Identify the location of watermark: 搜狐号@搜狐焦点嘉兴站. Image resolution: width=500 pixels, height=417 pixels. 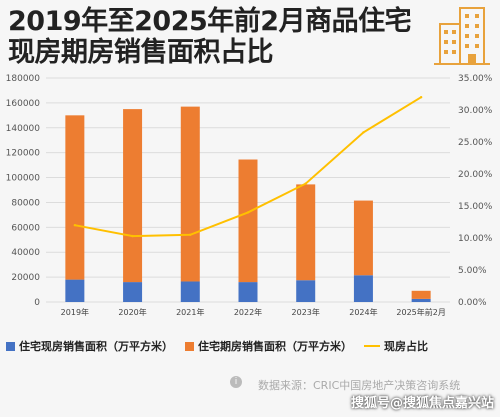
(422, 403).